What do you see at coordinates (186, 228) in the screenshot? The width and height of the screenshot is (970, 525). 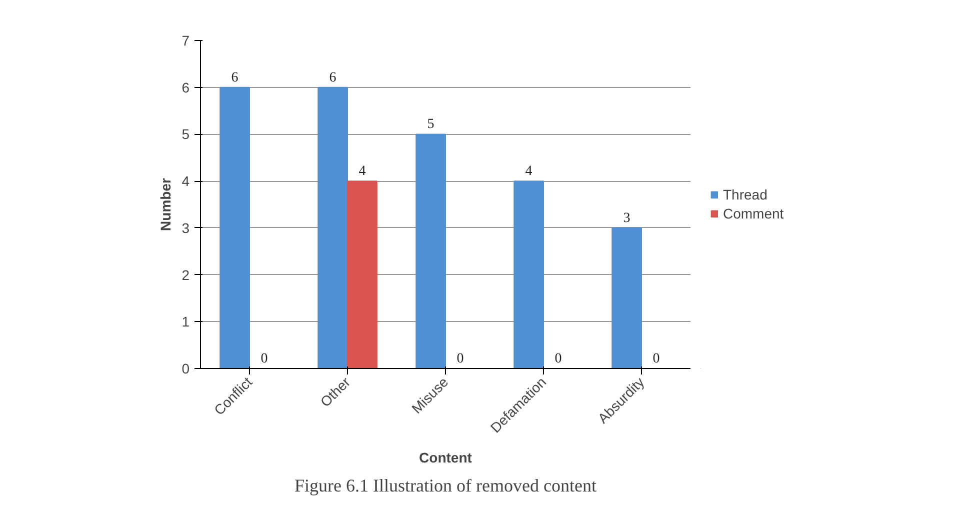 I see `y-tick-label: 3` at bounding box center [186, 228].